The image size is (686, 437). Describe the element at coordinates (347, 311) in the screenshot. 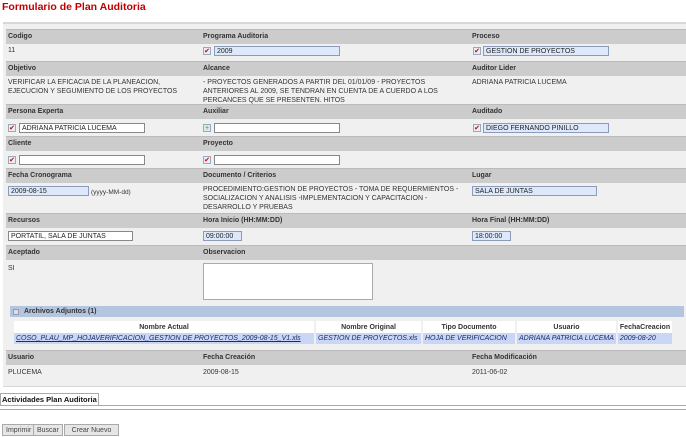

I see `archivos-adjuntos-header: Archivos Adjuntos (1)` at that location.